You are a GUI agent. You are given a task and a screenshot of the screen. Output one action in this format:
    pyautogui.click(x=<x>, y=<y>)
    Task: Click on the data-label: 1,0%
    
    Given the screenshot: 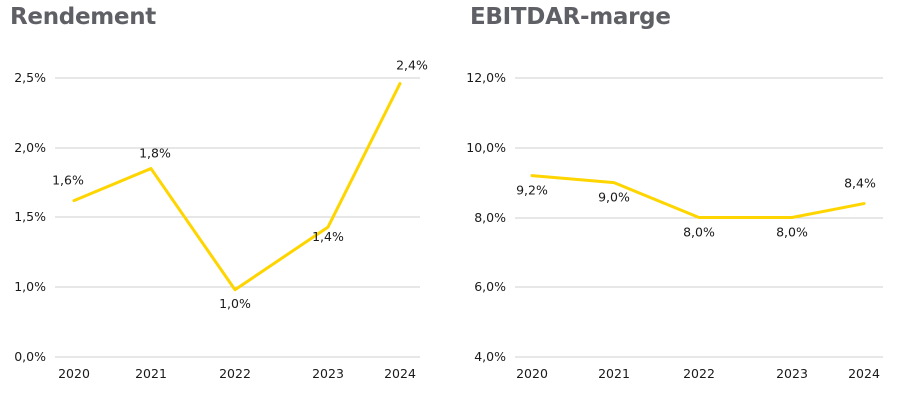 What is the action you would take?
    pyautogui.click(x=235, y=303)
    